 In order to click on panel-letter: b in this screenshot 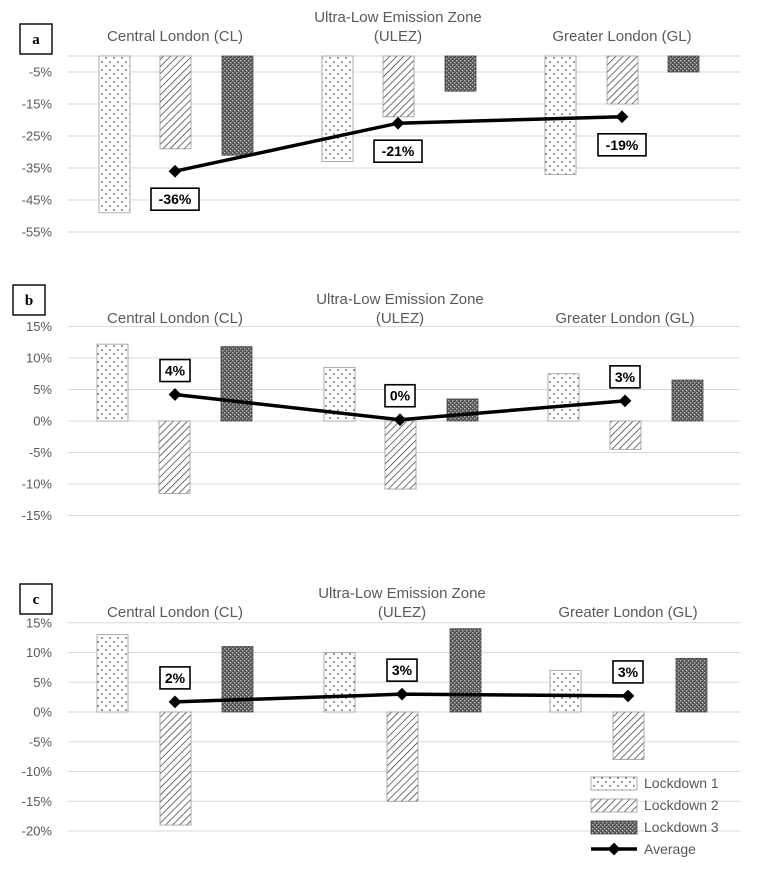, I will do `click(29, 301)`.